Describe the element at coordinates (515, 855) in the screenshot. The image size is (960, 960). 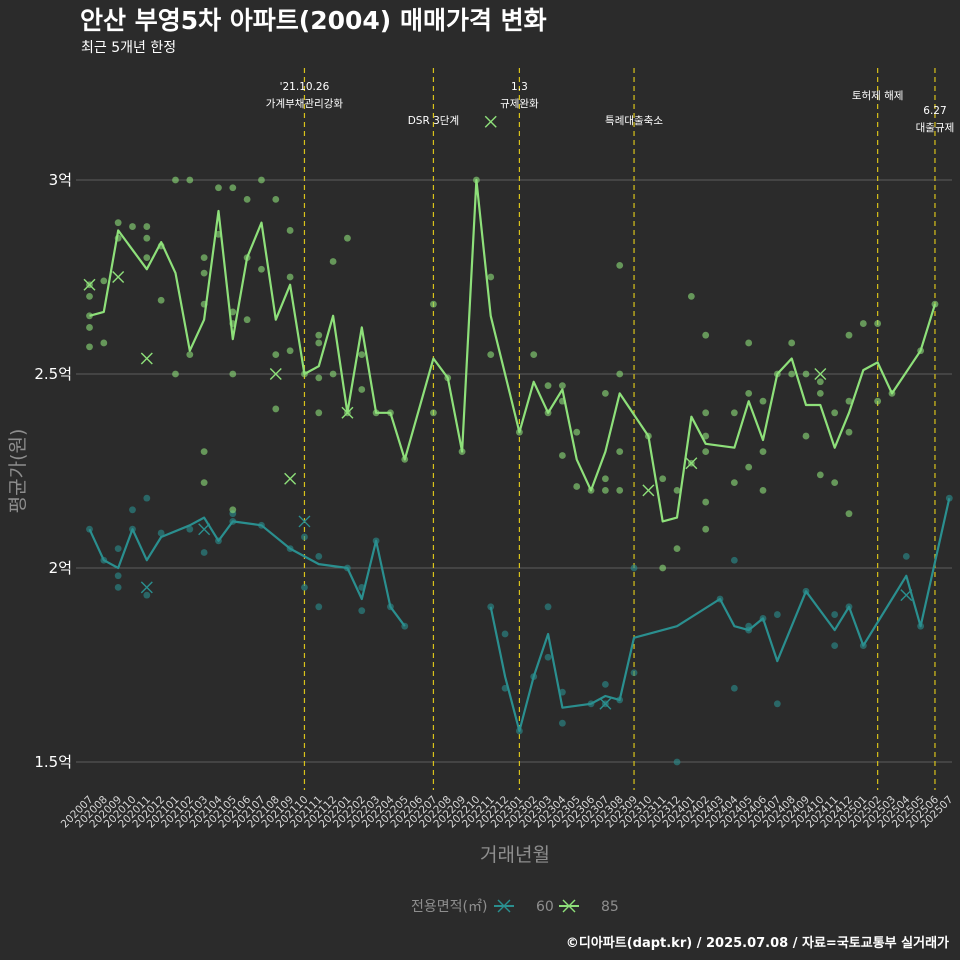
I see `x-axis-title: 거래년월` at that location.